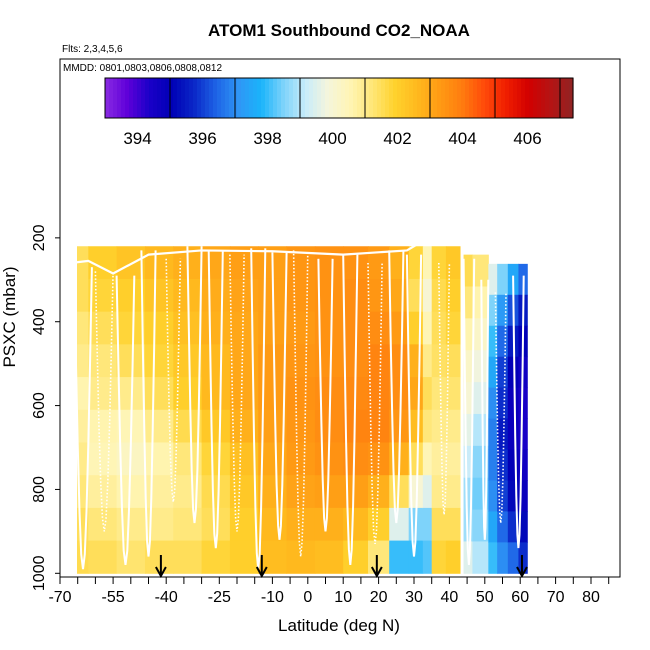 The image size is (650, 650). I want to click on profile-marker-head, so click(376, 572).